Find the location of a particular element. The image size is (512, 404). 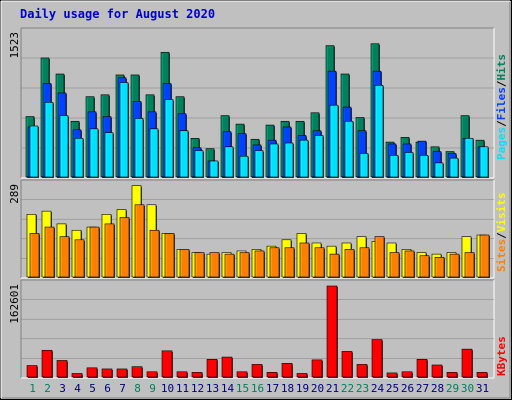

bar-sites-day-5-fill is located at coordinates (94, 252).